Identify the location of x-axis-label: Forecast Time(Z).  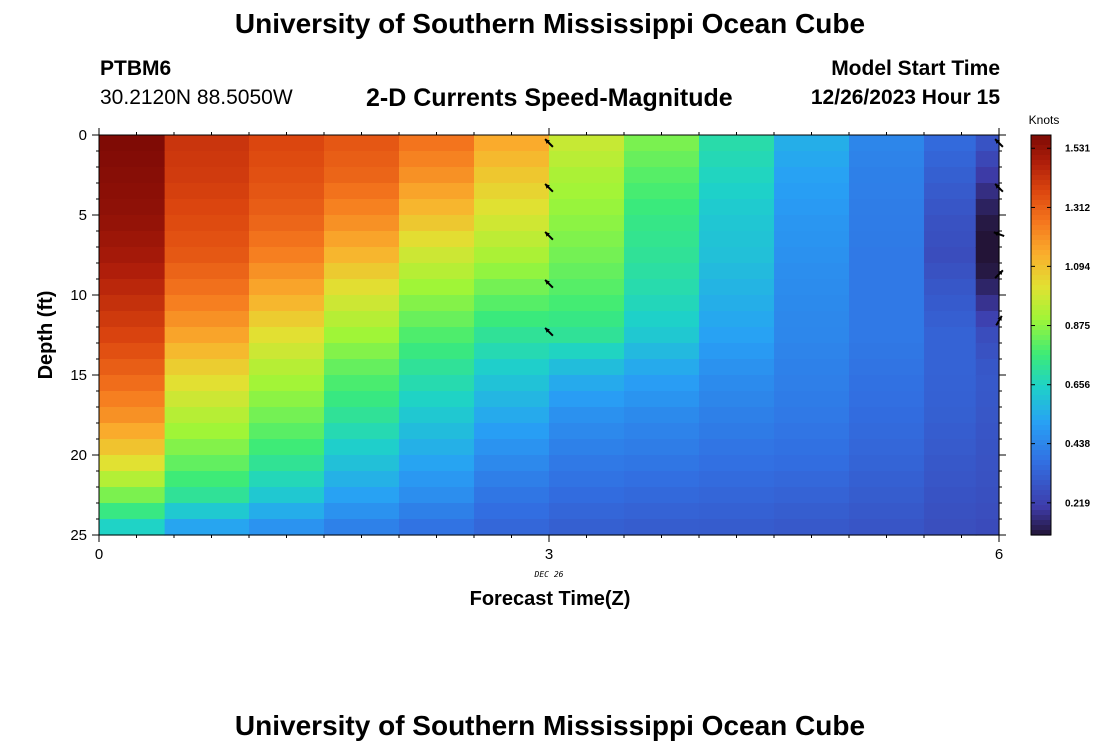
(550, 599).